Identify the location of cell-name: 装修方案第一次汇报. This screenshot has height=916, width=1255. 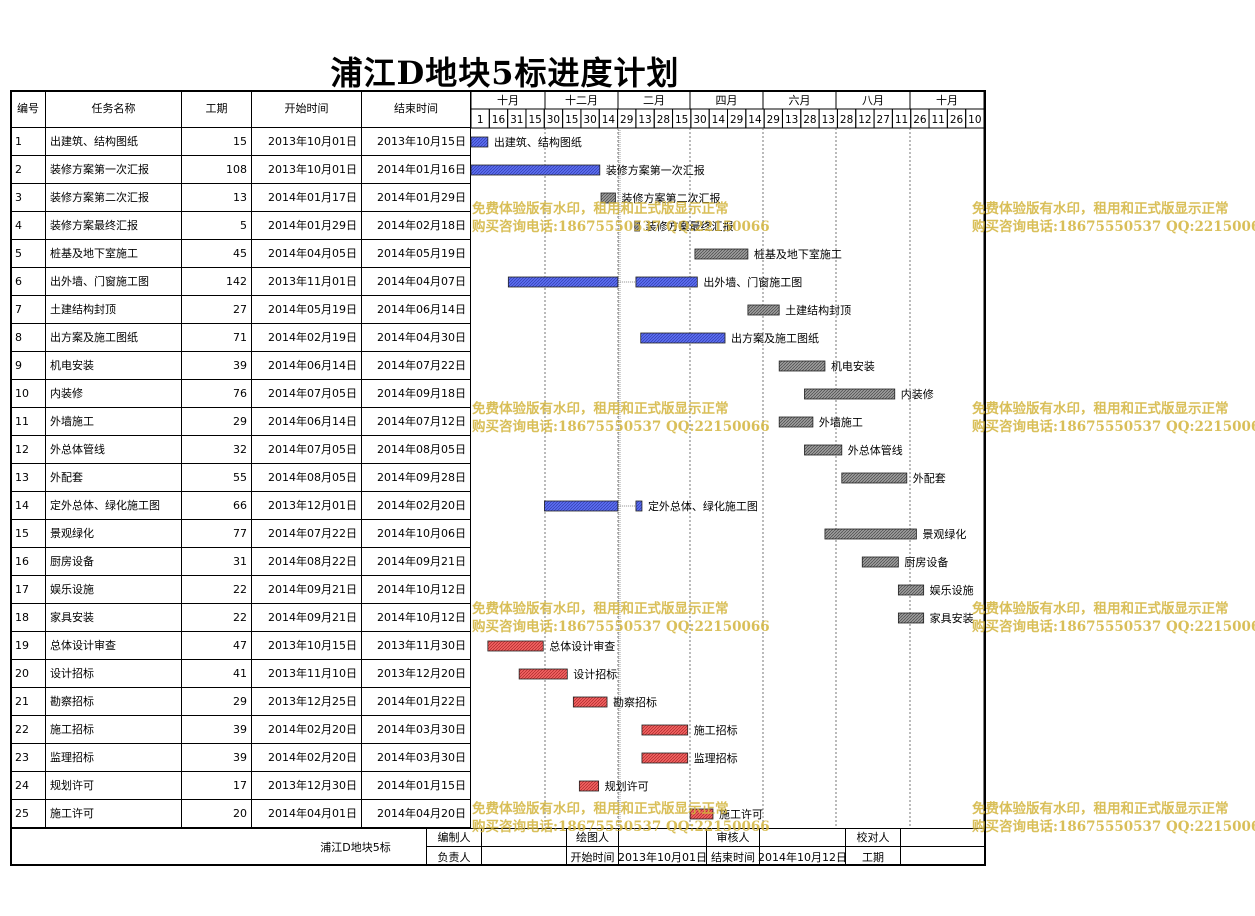
(114, 170).